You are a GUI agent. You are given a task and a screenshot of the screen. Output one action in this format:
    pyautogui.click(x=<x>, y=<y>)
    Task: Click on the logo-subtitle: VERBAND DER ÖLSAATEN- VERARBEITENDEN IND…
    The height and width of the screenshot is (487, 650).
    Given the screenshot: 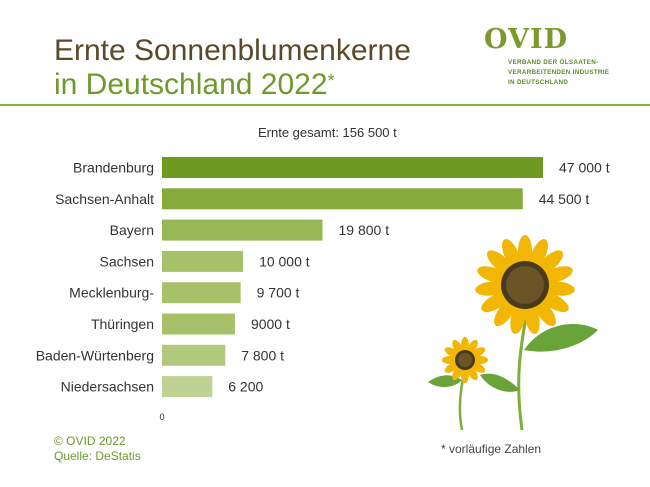 What is the action you would take?
    pyautogui.click(x=558, y=73)
    